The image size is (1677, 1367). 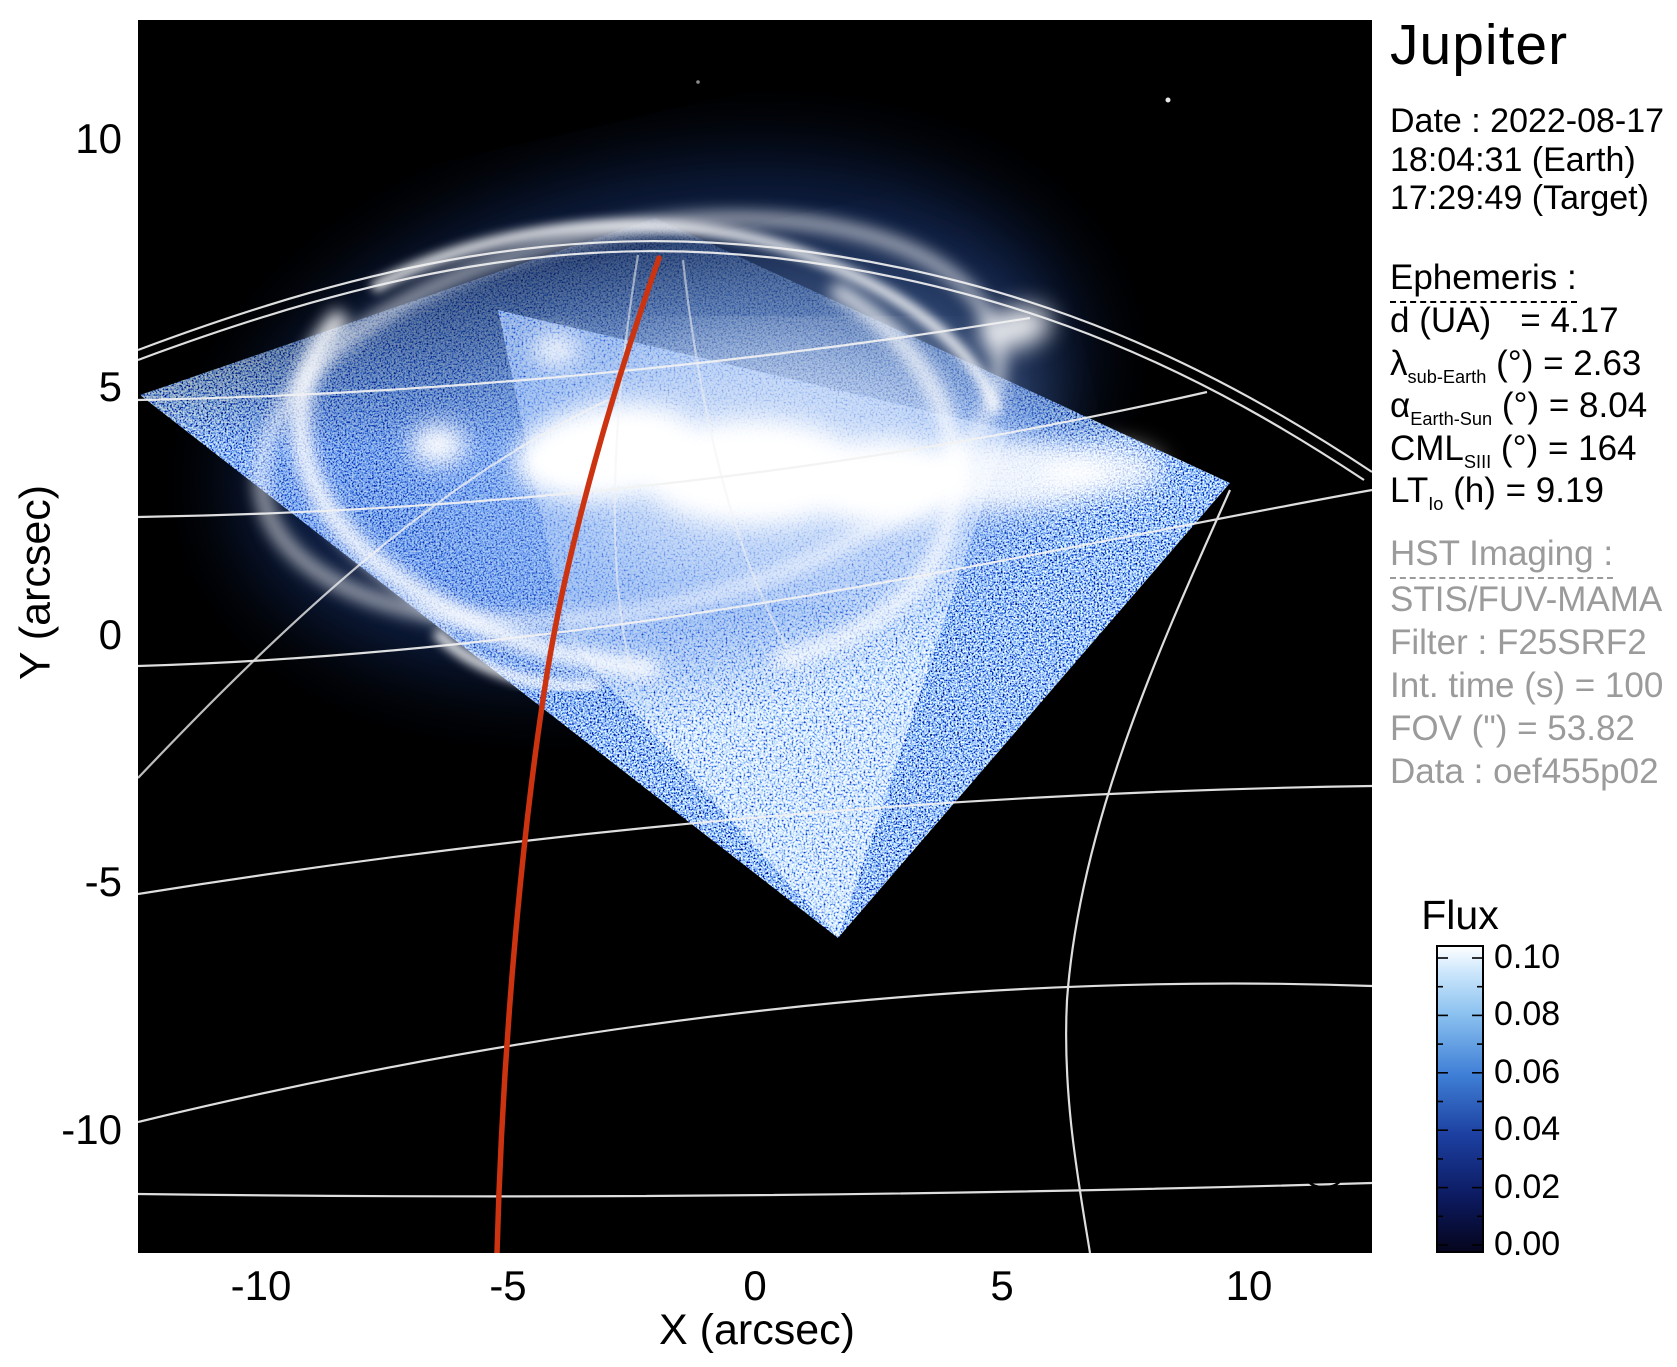 I want to click on cml-meridian-line, so click(x=578, y=754).